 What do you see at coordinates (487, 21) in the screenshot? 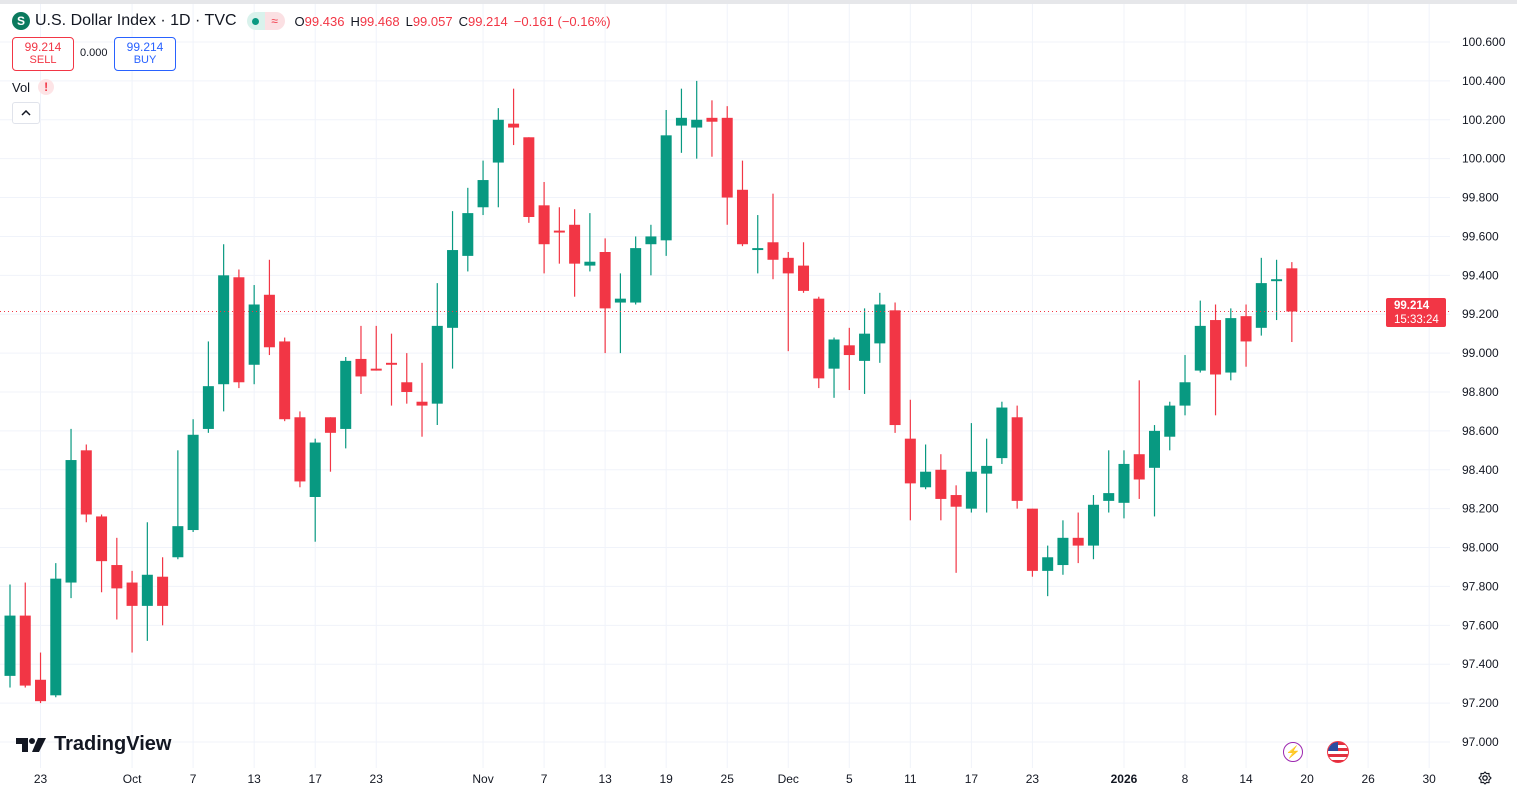
I see `close-value: 99.214` at bounding box center [487, 21].